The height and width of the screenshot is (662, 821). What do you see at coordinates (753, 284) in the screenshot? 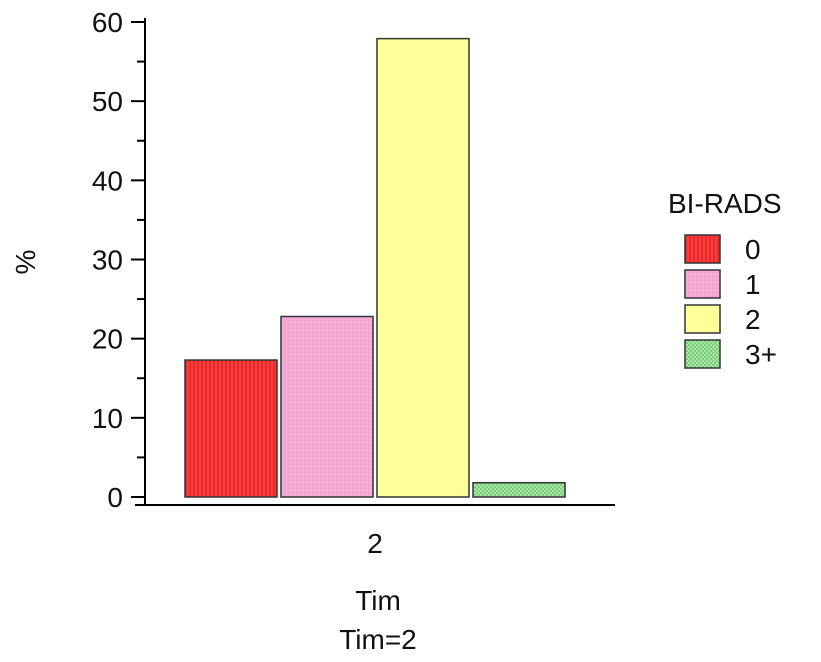
I see `legend-label-1: 1` at bounding box center [753, 284].